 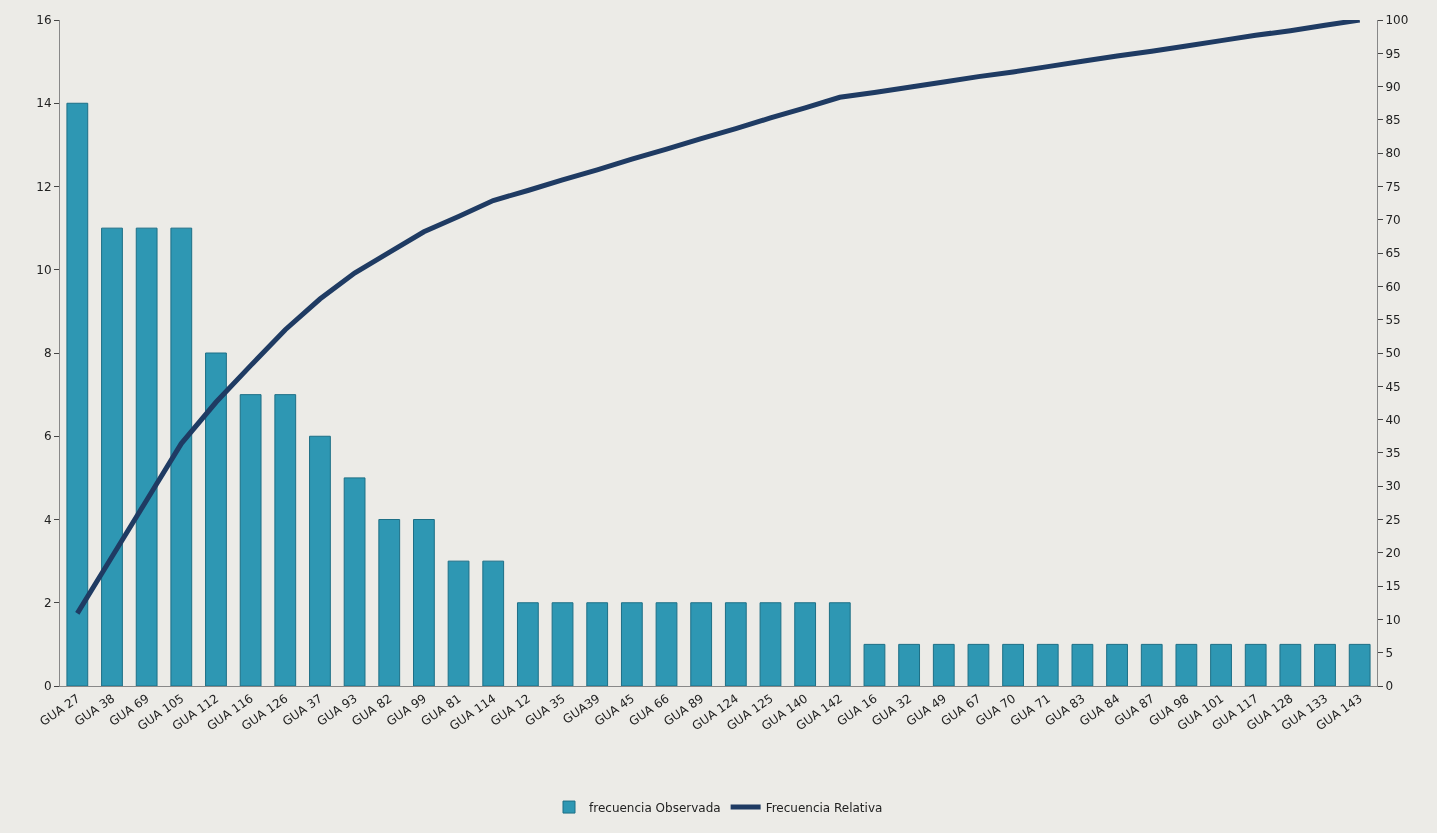 What do you see at coordinates (1393, 319) in the screenshot?
I see `y2-tick-label: 55` at bounding box center [1393, 319].